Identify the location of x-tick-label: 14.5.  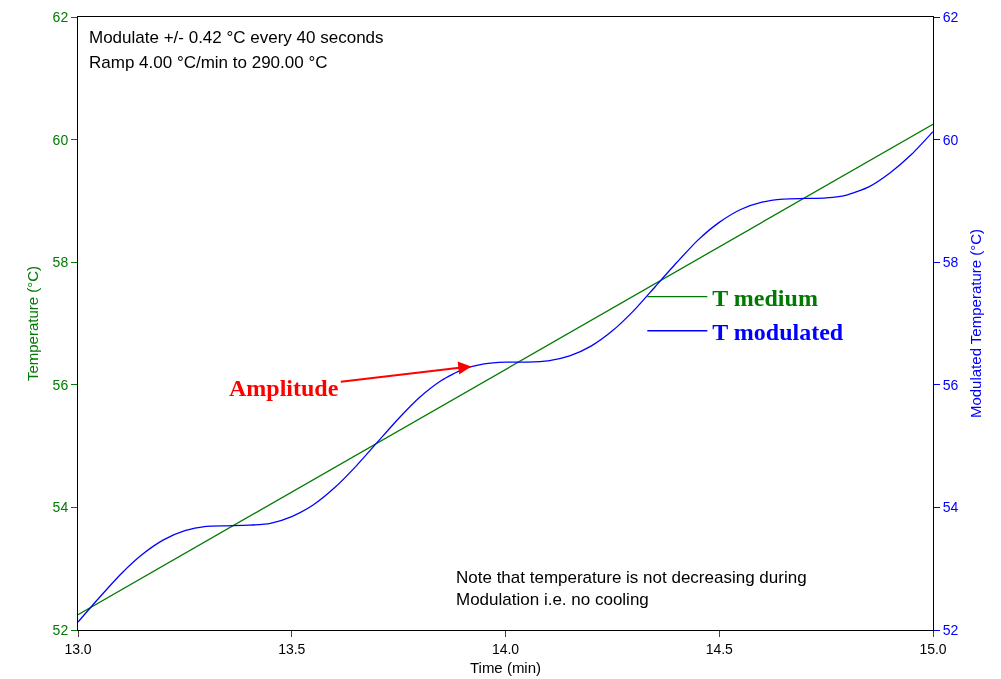
(719, 648).